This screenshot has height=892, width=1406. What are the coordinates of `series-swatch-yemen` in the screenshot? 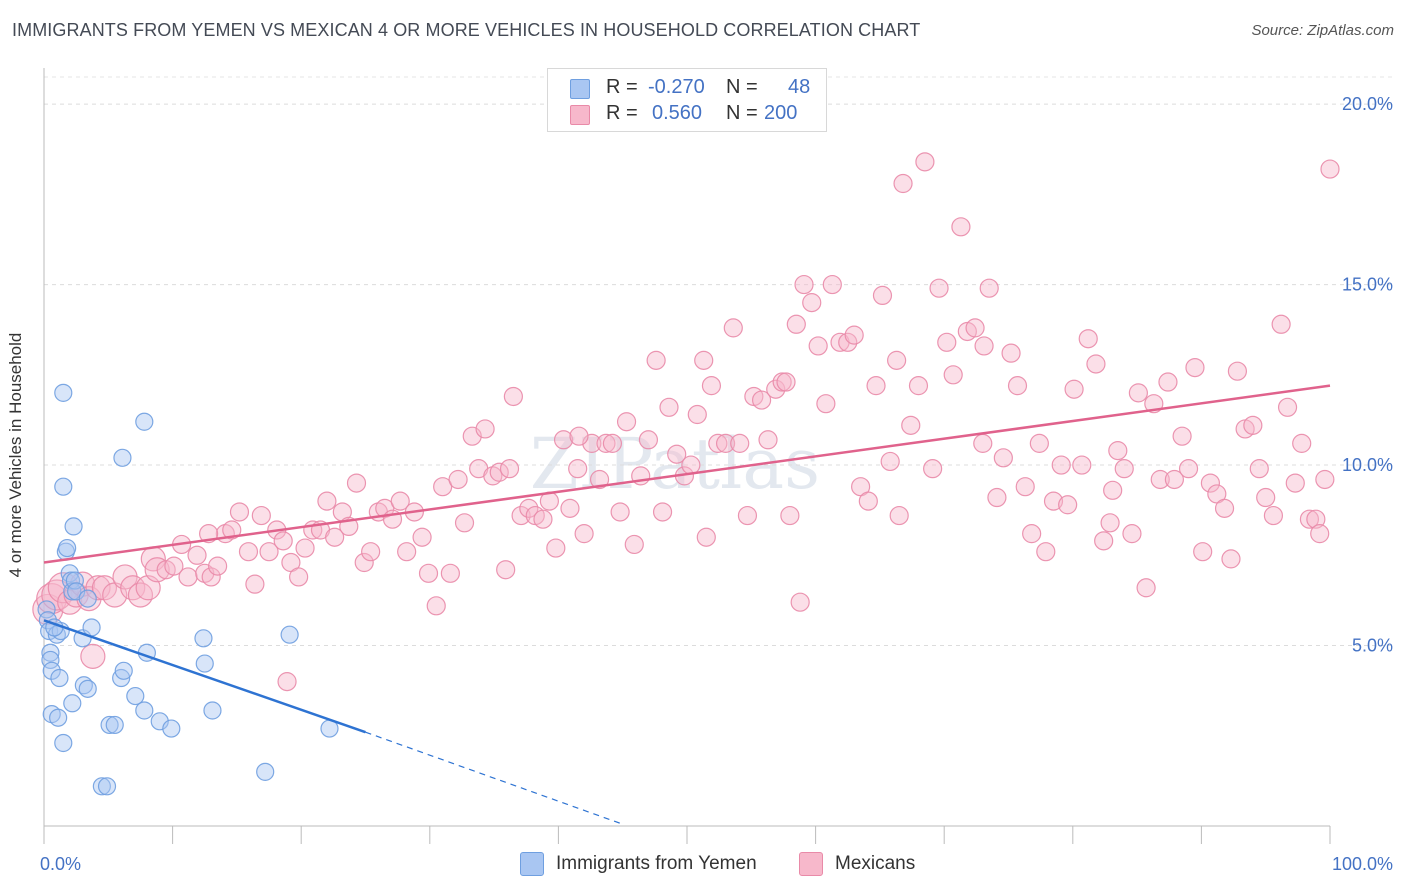 It's located at (532, 864).